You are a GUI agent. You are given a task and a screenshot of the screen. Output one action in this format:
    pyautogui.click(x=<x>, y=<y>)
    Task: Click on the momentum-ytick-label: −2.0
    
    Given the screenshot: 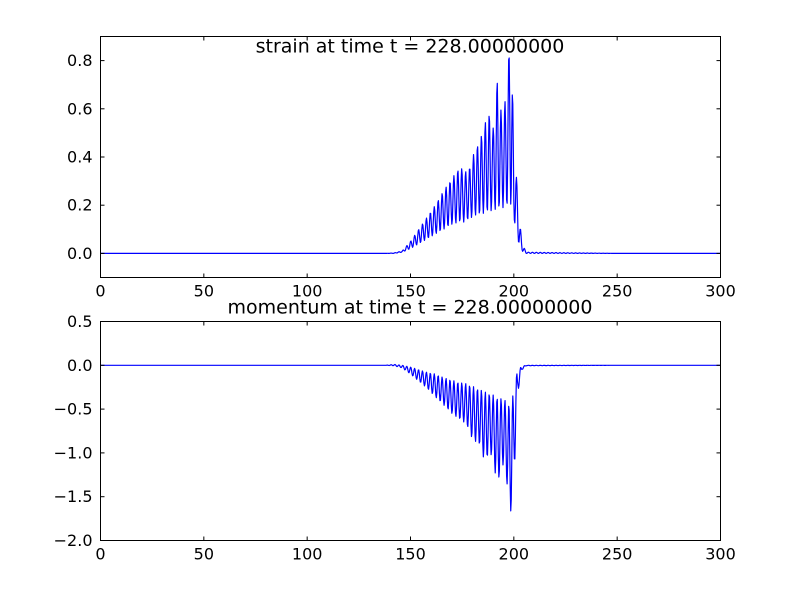 What is the action you would take?
    pyautogui.click(x=73, y=540)
    